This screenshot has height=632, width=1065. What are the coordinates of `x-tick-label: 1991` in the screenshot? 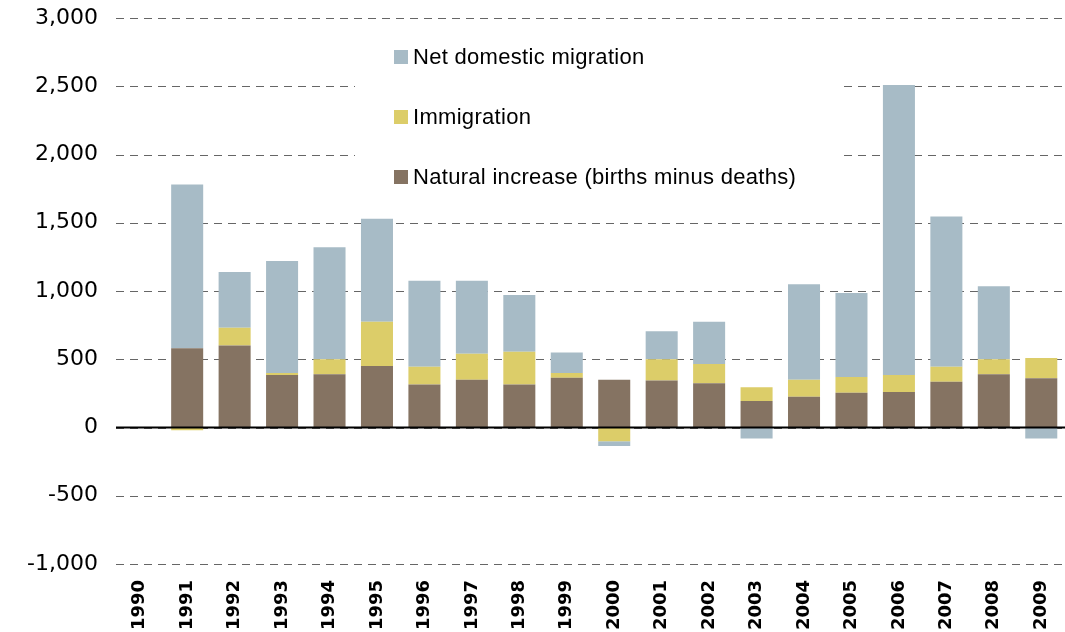 It's located at (185, 605).